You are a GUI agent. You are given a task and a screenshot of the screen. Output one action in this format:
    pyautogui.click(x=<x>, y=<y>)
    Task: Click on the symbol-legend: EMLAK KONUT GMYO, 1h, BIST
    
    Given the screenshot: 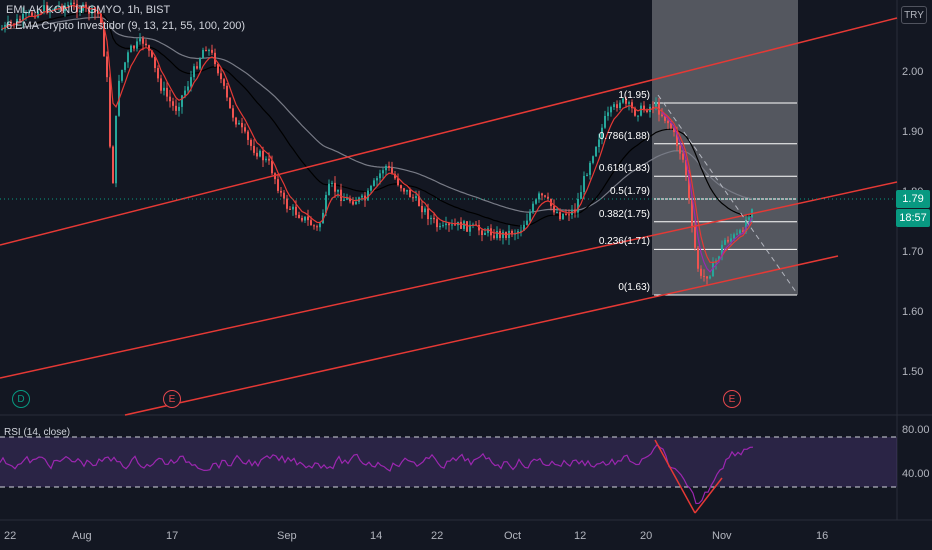 What is the action you would take?
    pyautogui.click(x=88, y=10)
    